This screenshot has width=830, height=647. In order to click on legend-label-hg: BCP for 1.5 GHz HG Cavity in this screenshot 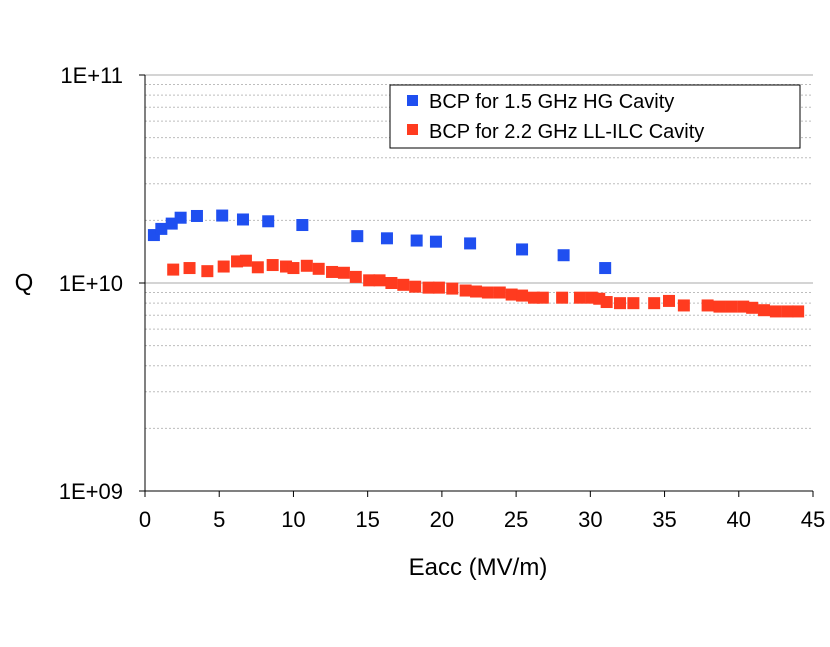, I will do `click(551, 102)`.